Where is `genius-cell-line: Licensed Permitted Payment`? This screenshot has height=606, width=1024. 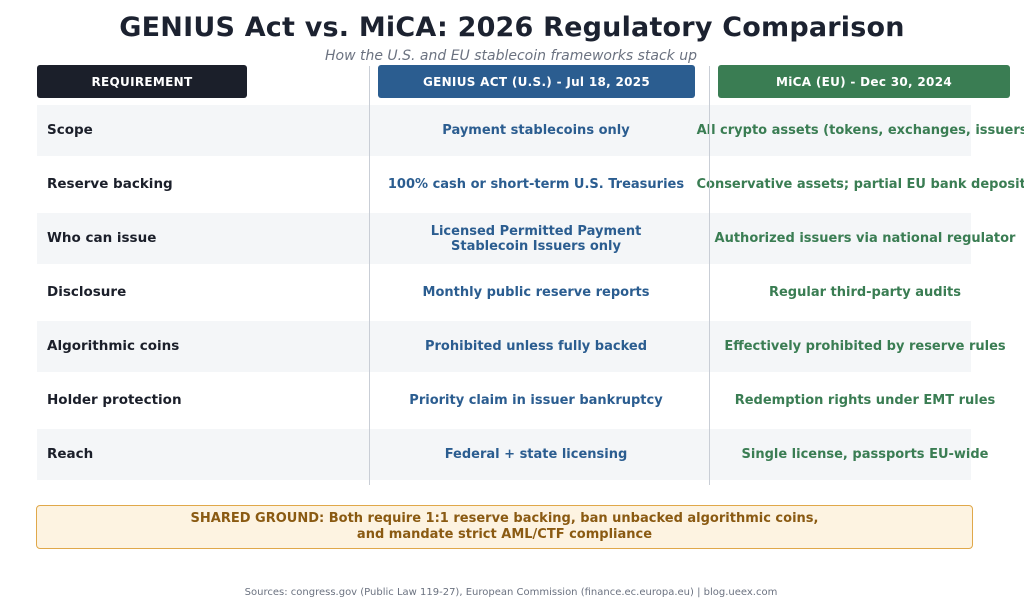 genius-cell-line: Licensed Permitted Payment is located at coordinates (536, 231).